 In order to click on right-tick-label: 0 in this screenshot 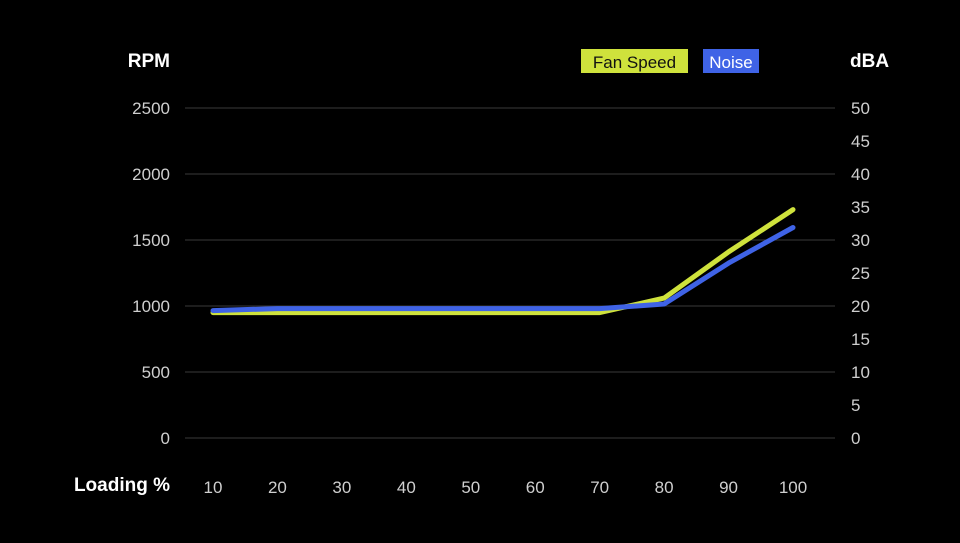, I will do `click(855, 438)`.